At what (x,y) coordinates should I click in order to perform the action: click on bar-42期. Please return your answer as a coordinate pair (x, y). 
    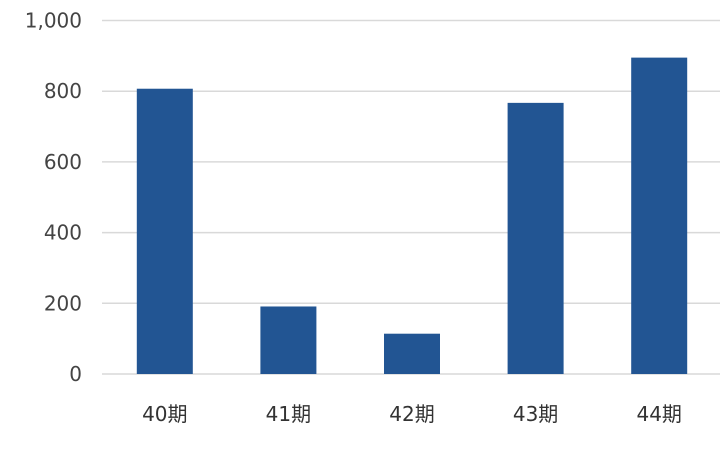
    Looking at the image, I should click on (412, 353).